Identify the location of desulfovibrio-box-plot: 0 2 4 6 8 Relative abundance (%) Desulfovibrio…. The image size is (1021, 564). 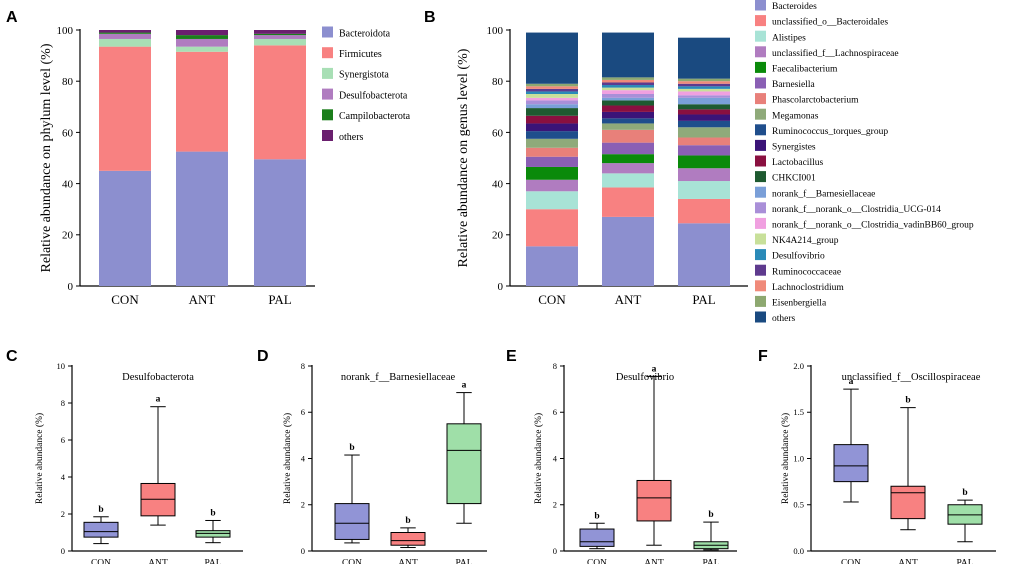
(635, 462).